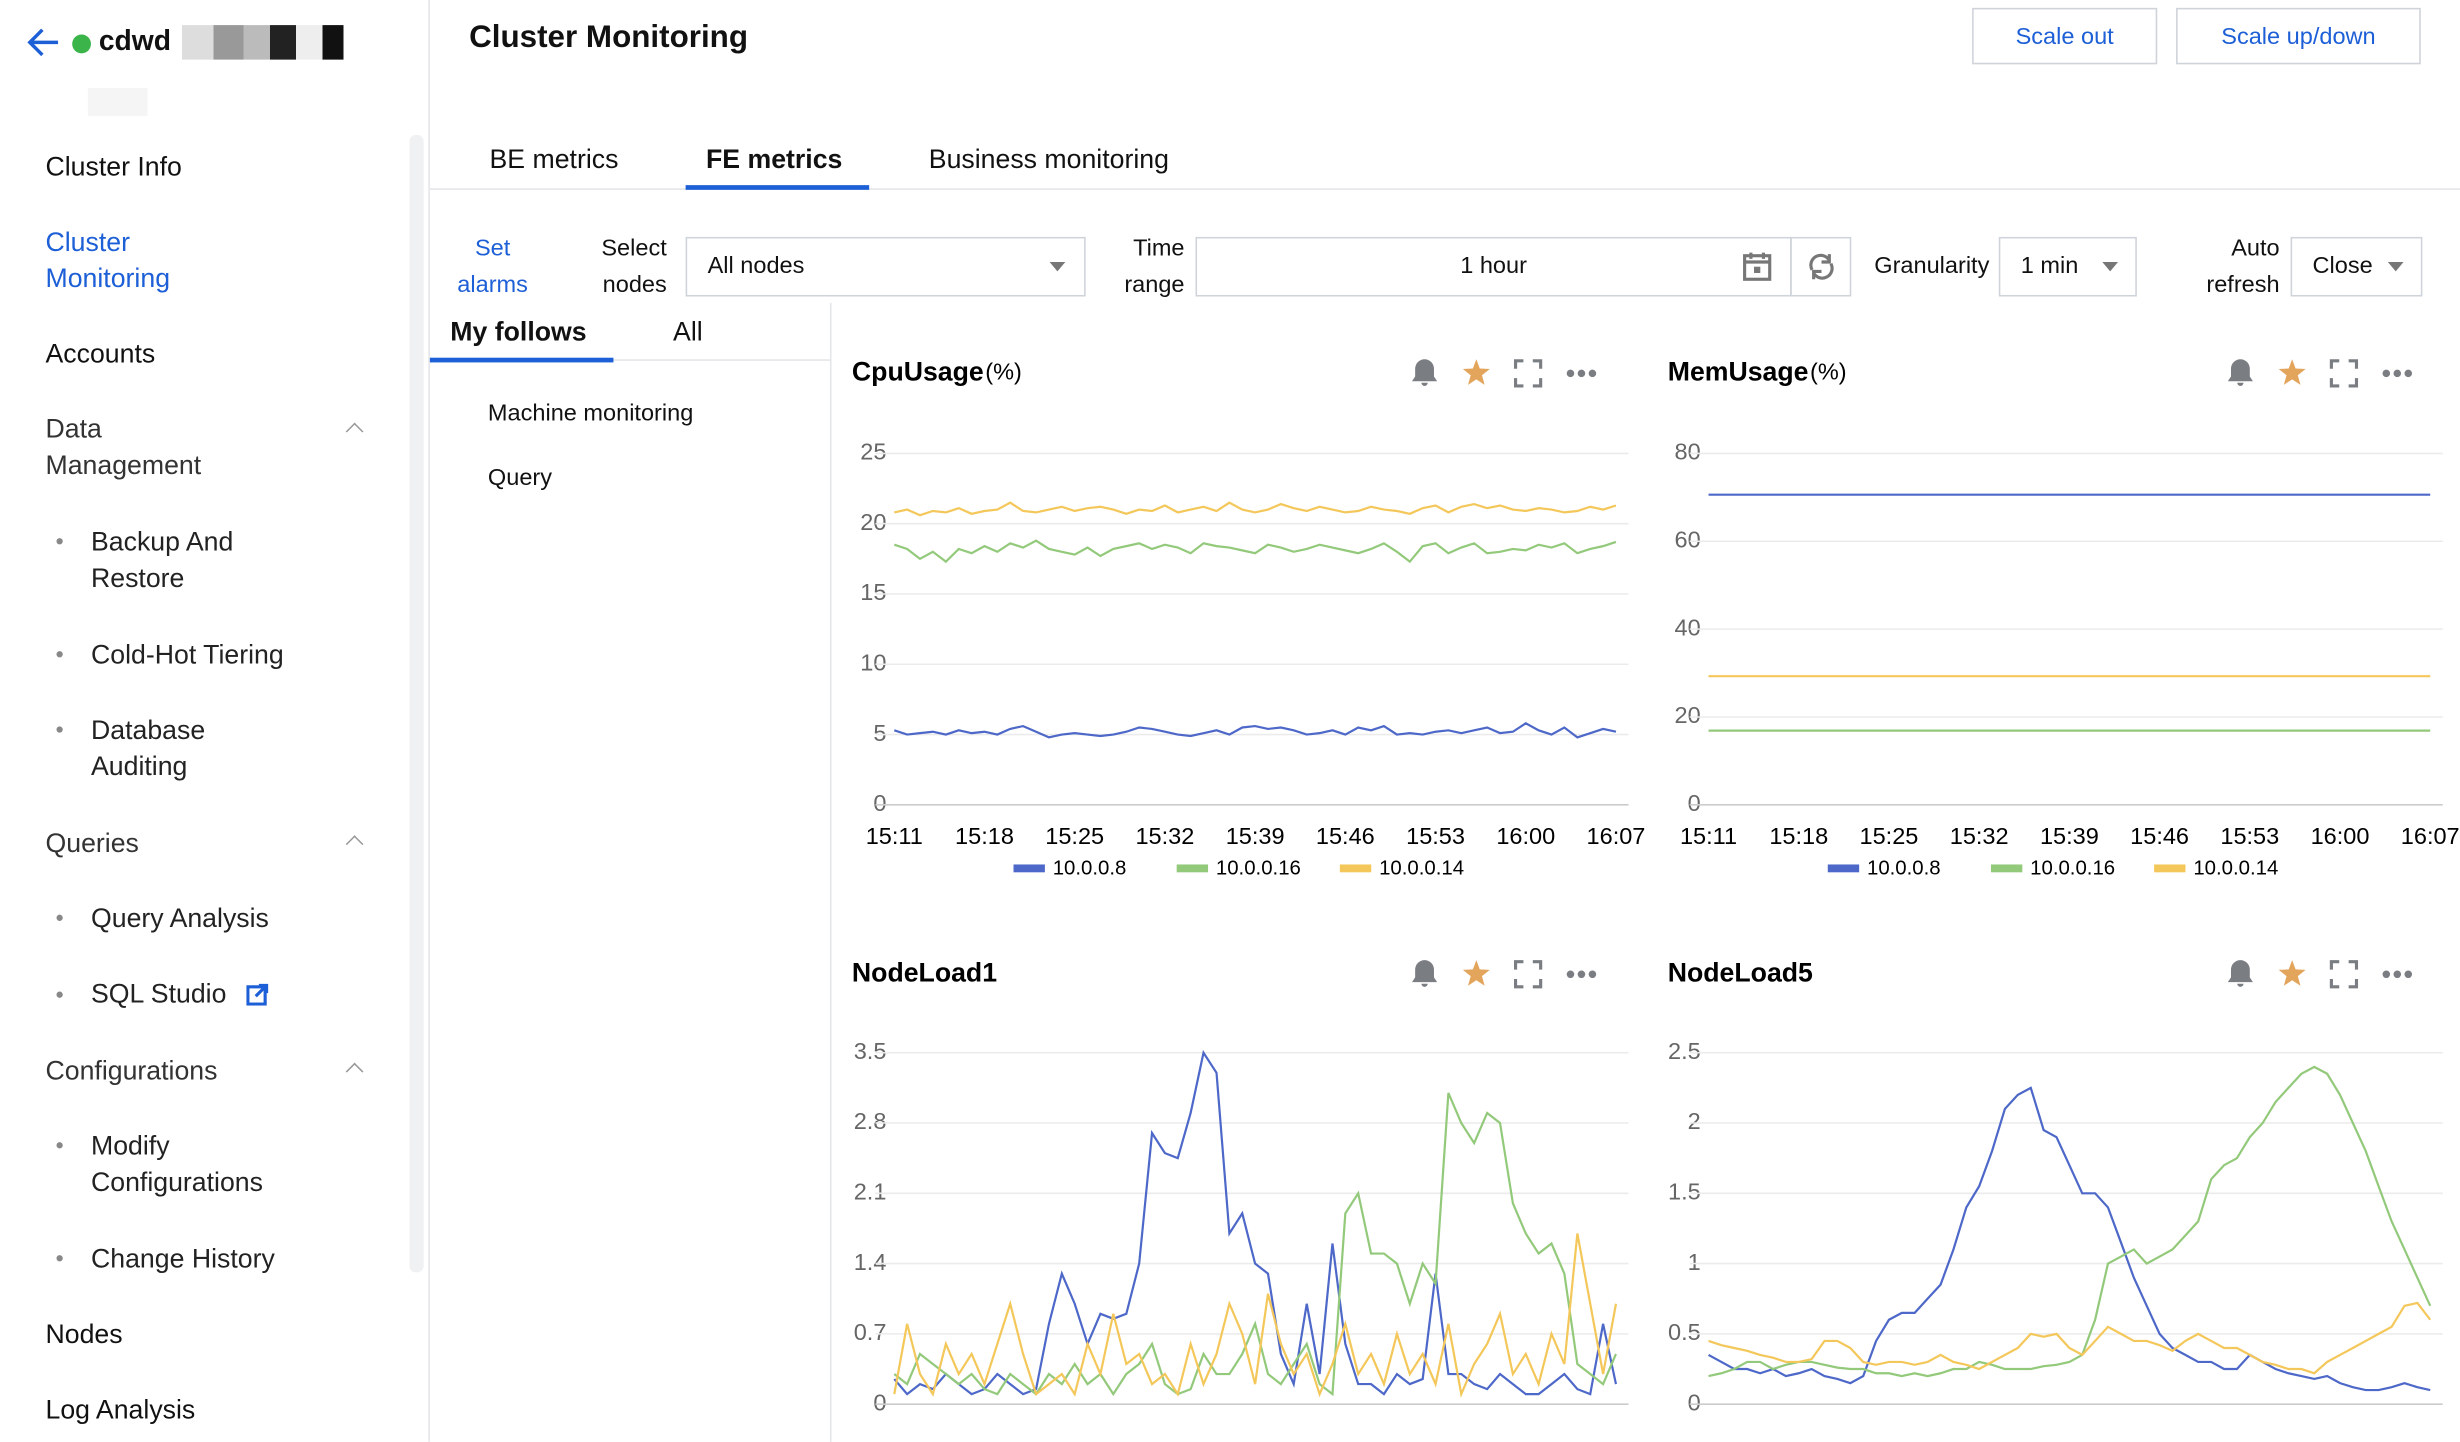 The image size is (2460, 1442). What do you see at coordinates (2298, 36) in the screenshot?
I see `button: Scale up/down` at bounding box center [2298, 36].